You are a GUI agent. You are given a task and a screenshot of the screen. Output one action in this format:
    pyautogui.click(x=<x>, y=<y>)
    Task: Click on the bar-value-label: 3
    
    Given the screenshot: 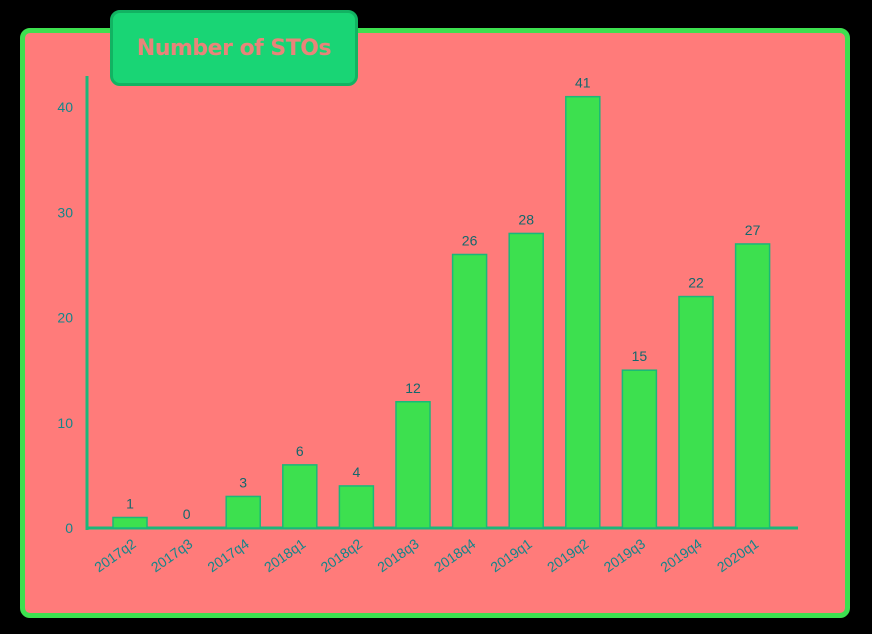 What is the action you would take?
    pyautogui.click(x=243, y=482)
    